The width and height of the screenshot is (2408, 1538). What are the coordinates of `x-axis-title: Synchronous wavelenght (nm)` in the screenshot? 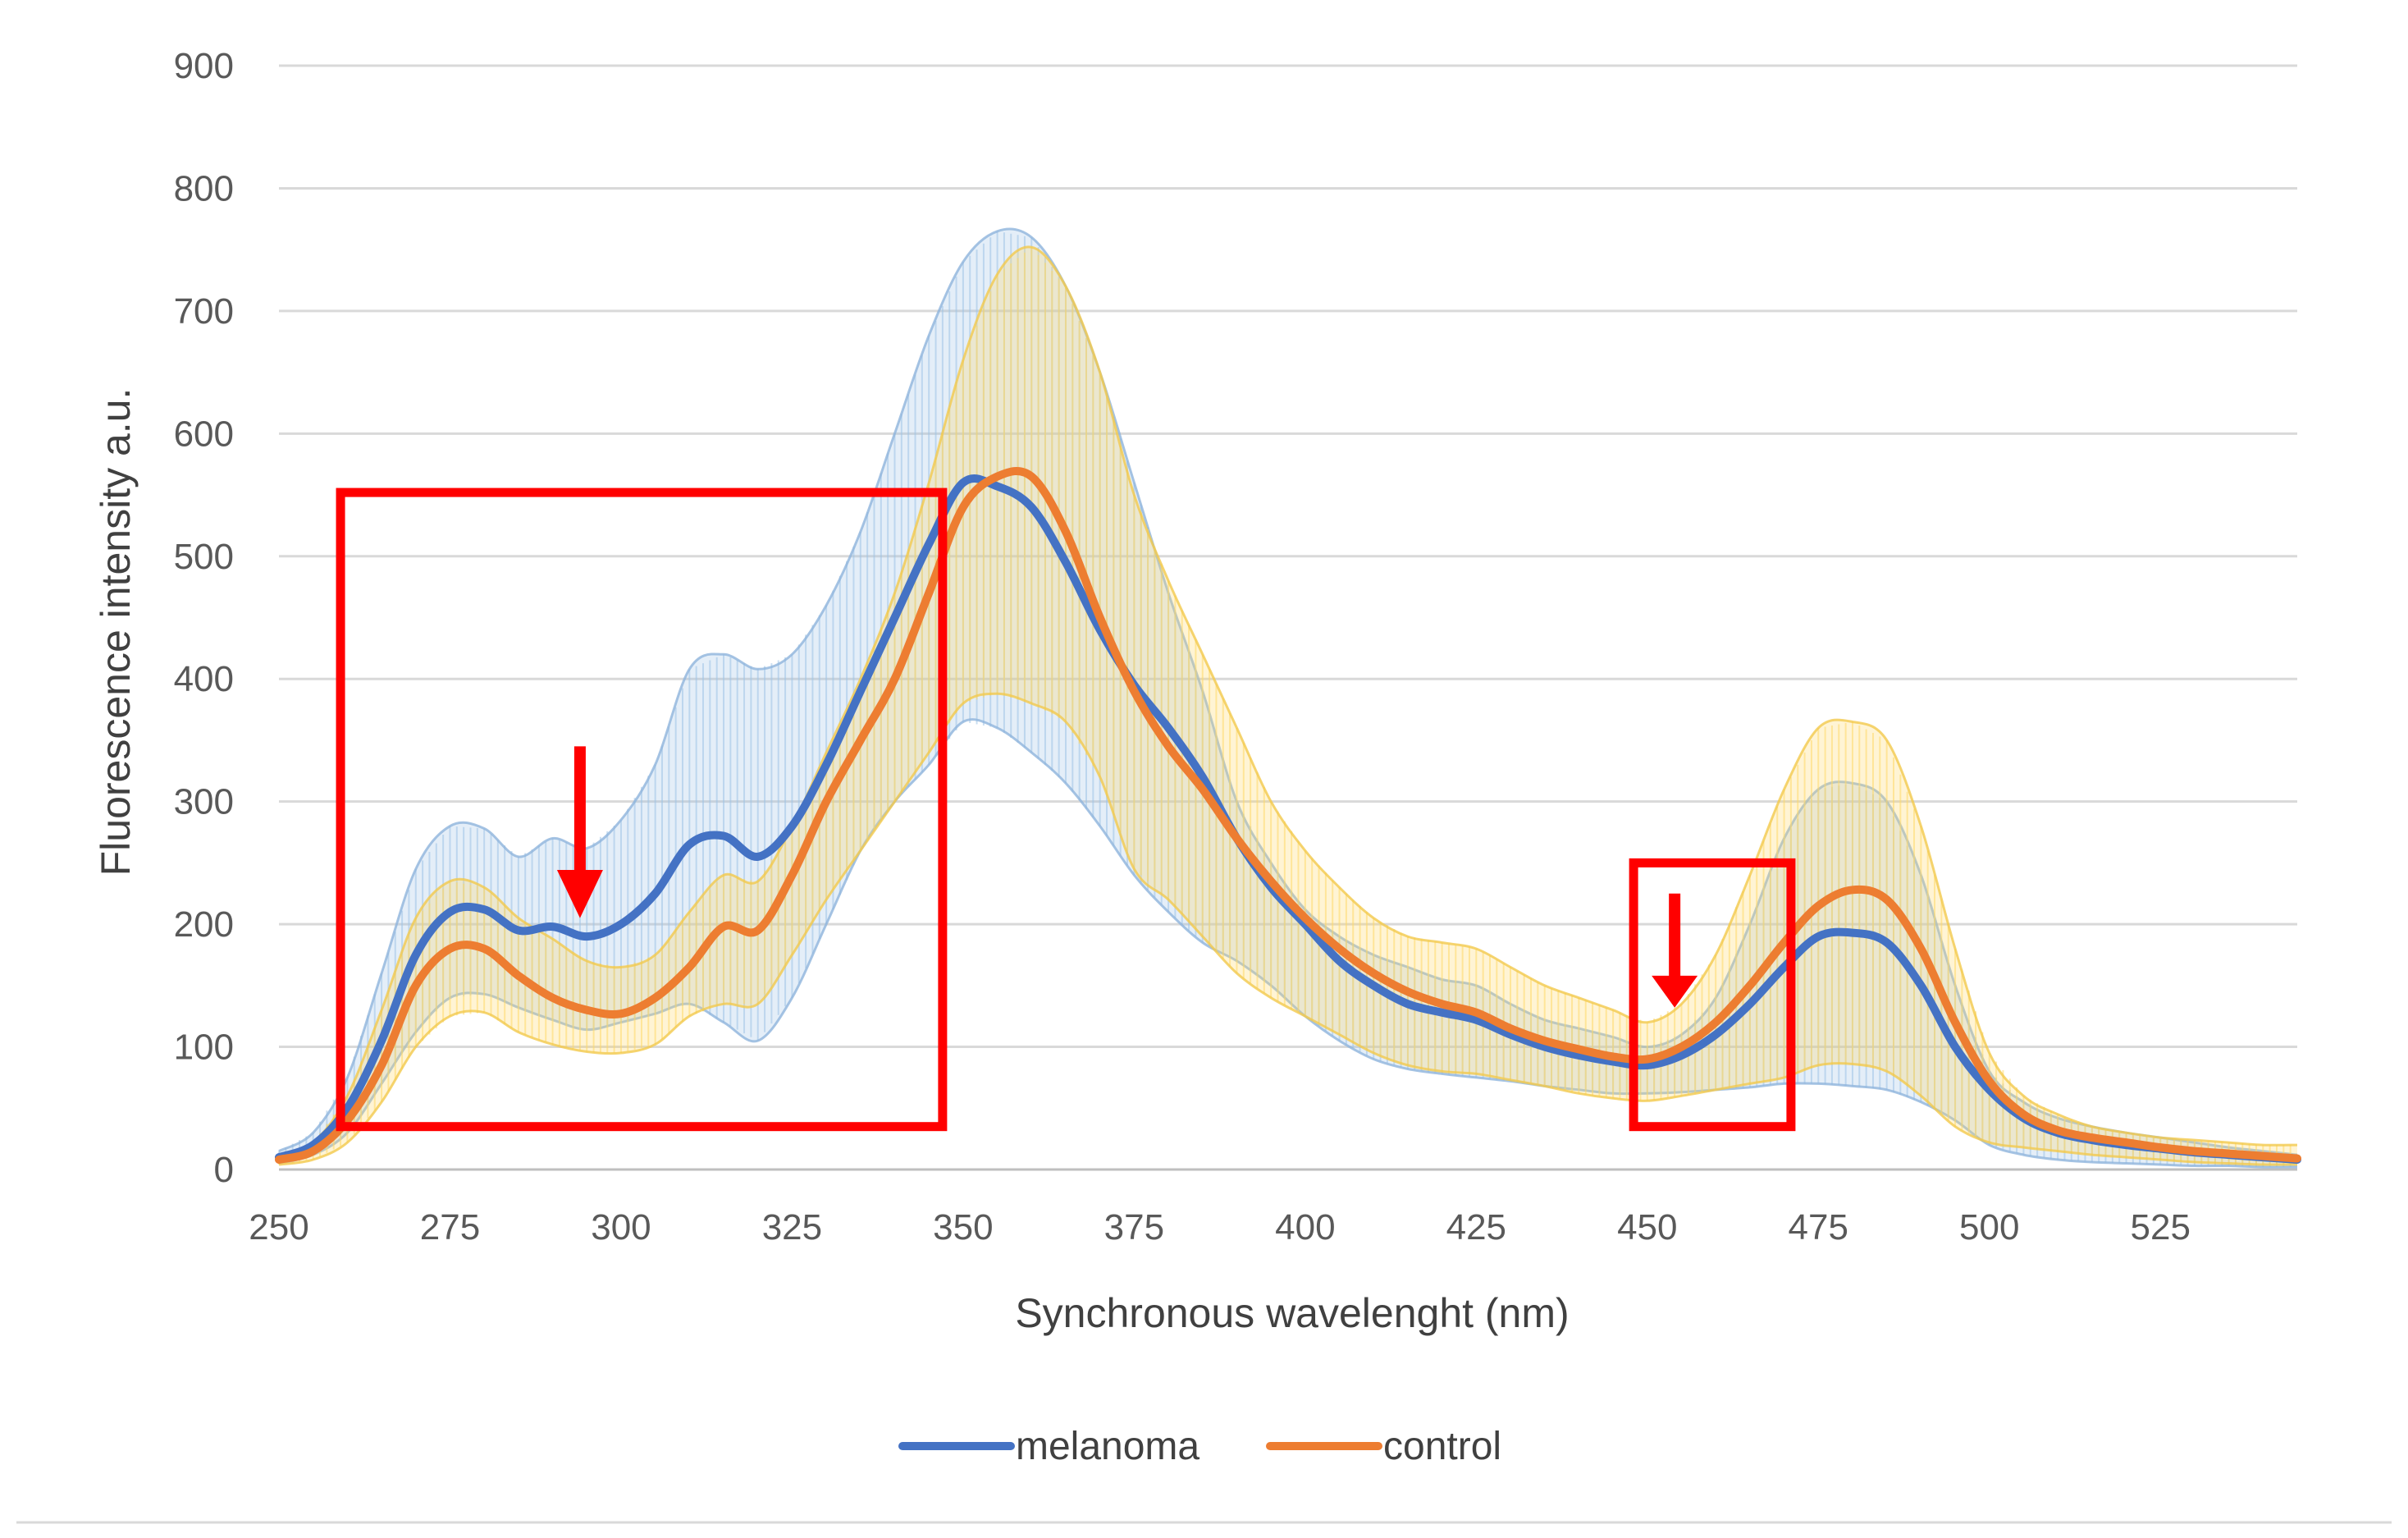 It's located at (1292, 1313).